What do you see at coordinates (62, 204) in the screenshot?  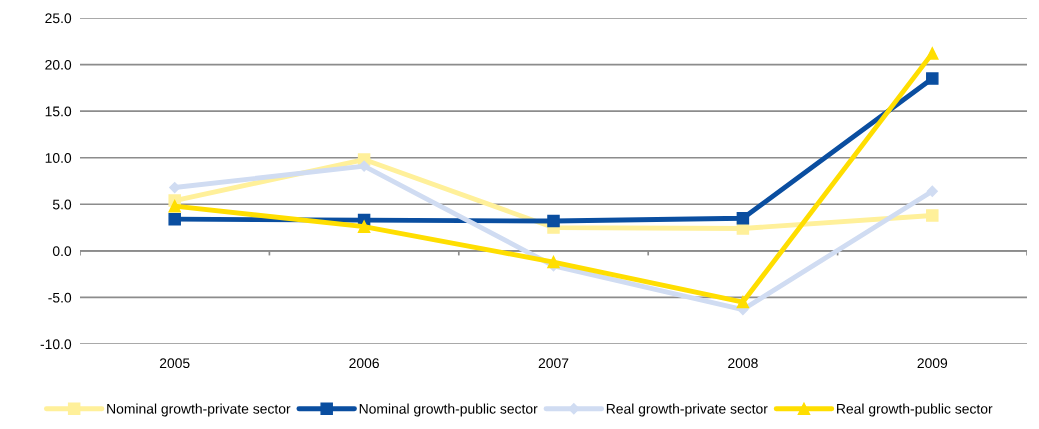 I see `y-tick-label: 5.0` at bounding box center [62, 204].